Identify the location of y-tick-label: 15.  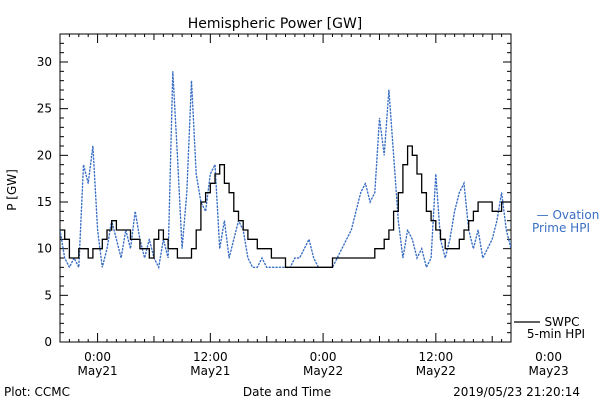
(44, 202).